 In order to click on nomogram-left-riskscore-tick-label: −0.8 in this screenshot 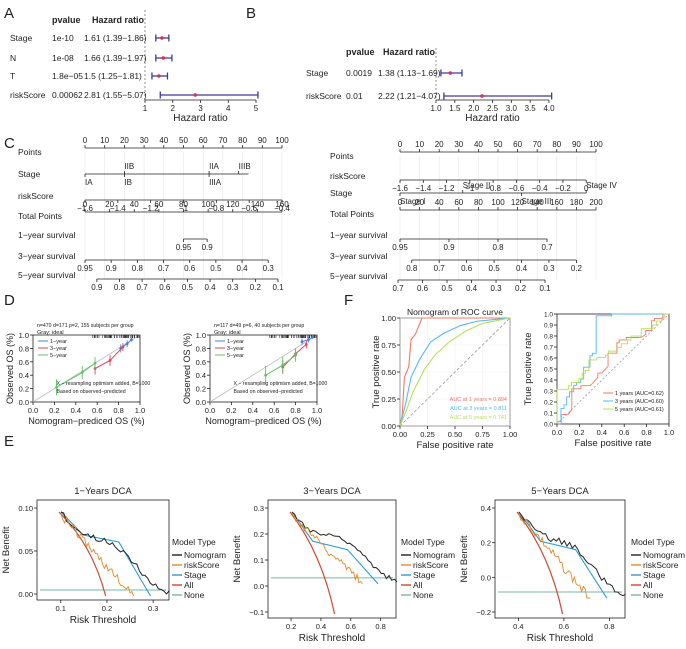, I will do `click(216, 208)`.